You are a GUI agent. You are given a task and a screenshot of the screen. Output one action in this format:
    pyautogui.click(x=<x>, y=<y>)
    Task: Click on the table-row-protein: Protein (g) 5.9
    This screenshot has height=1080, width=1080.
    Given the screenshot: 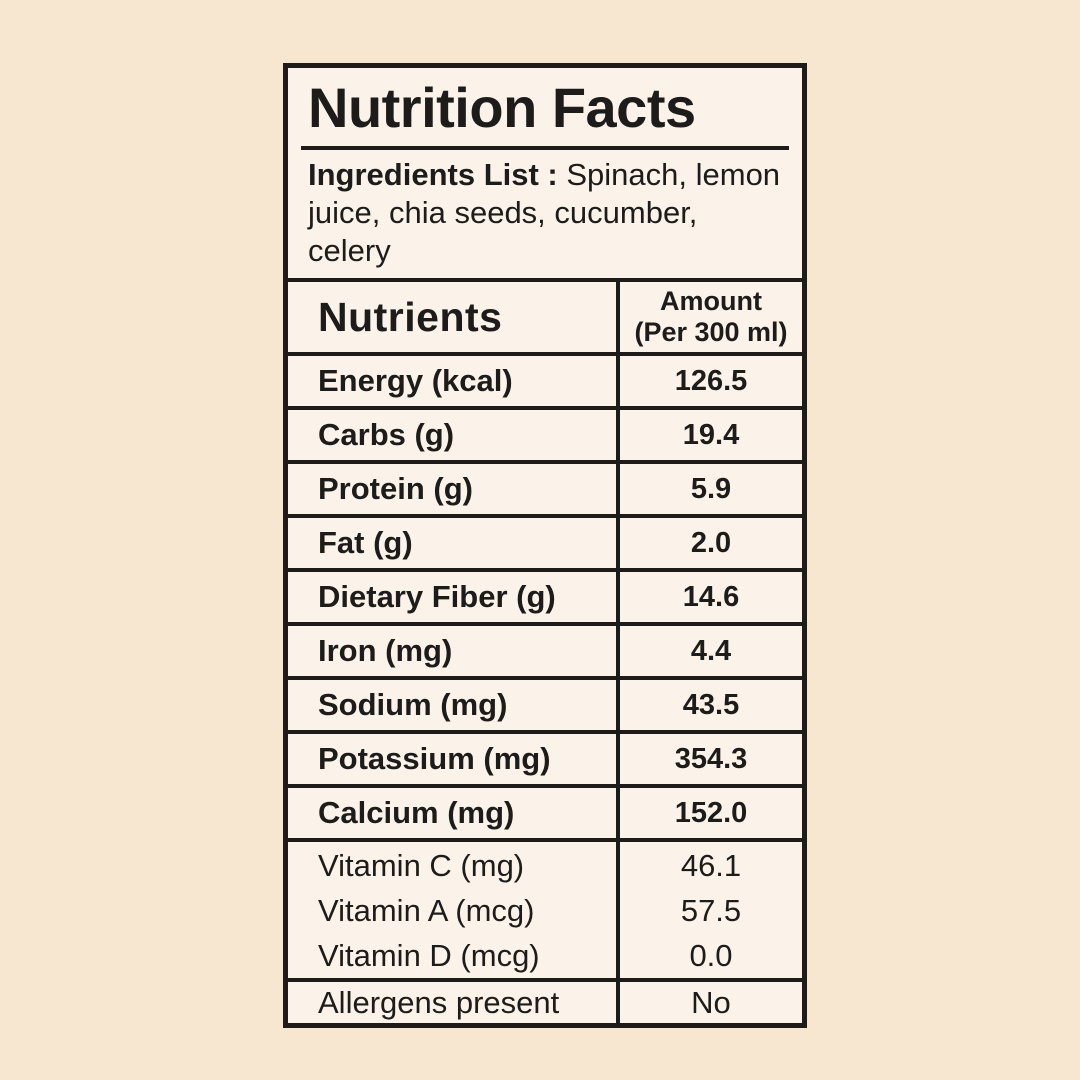 What is the action you would take?
    pyautogui.click(x=545, y=491)
    